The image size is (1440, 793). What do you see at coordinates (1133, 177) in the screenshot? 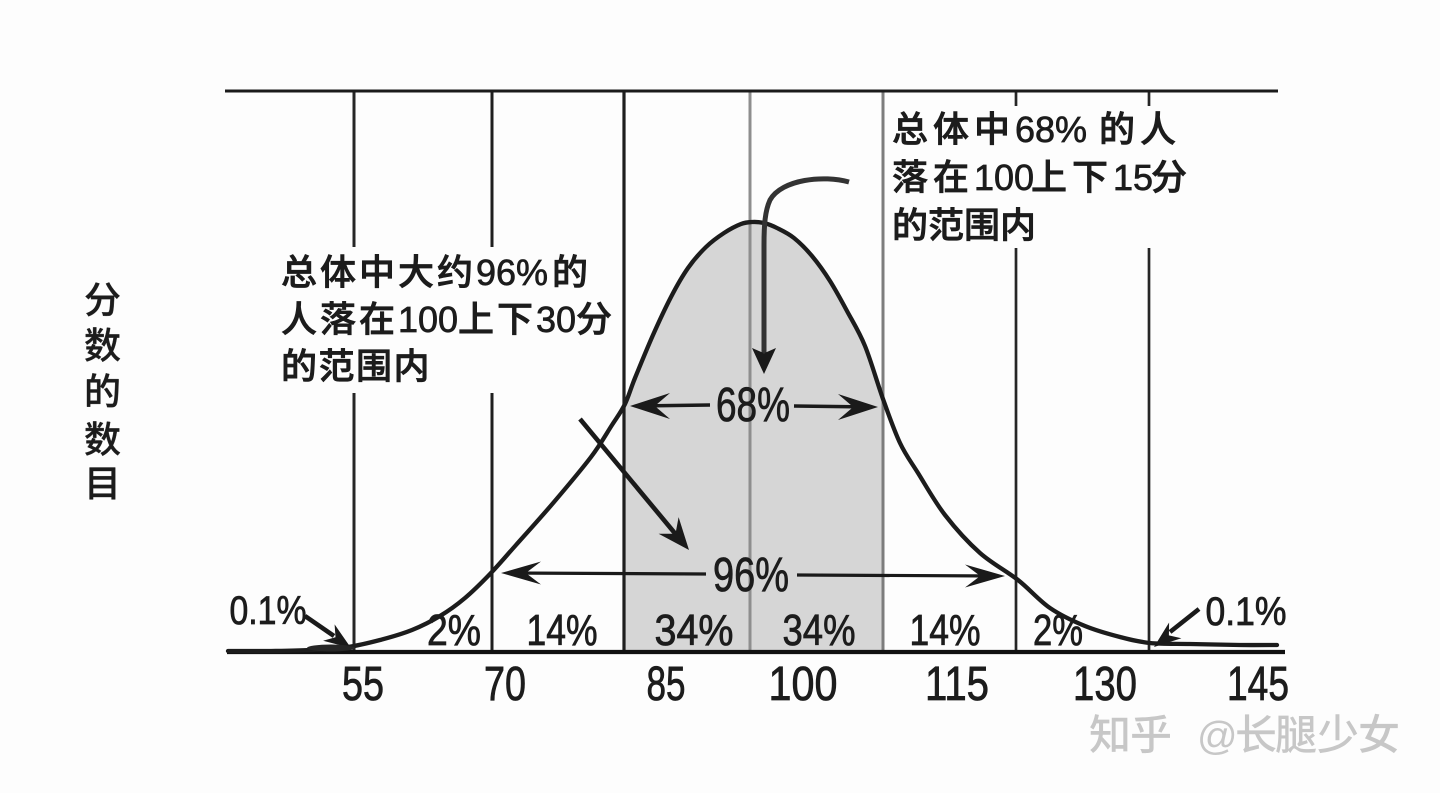
I see `svg-text: 15` at bounding box center [1133, 177].